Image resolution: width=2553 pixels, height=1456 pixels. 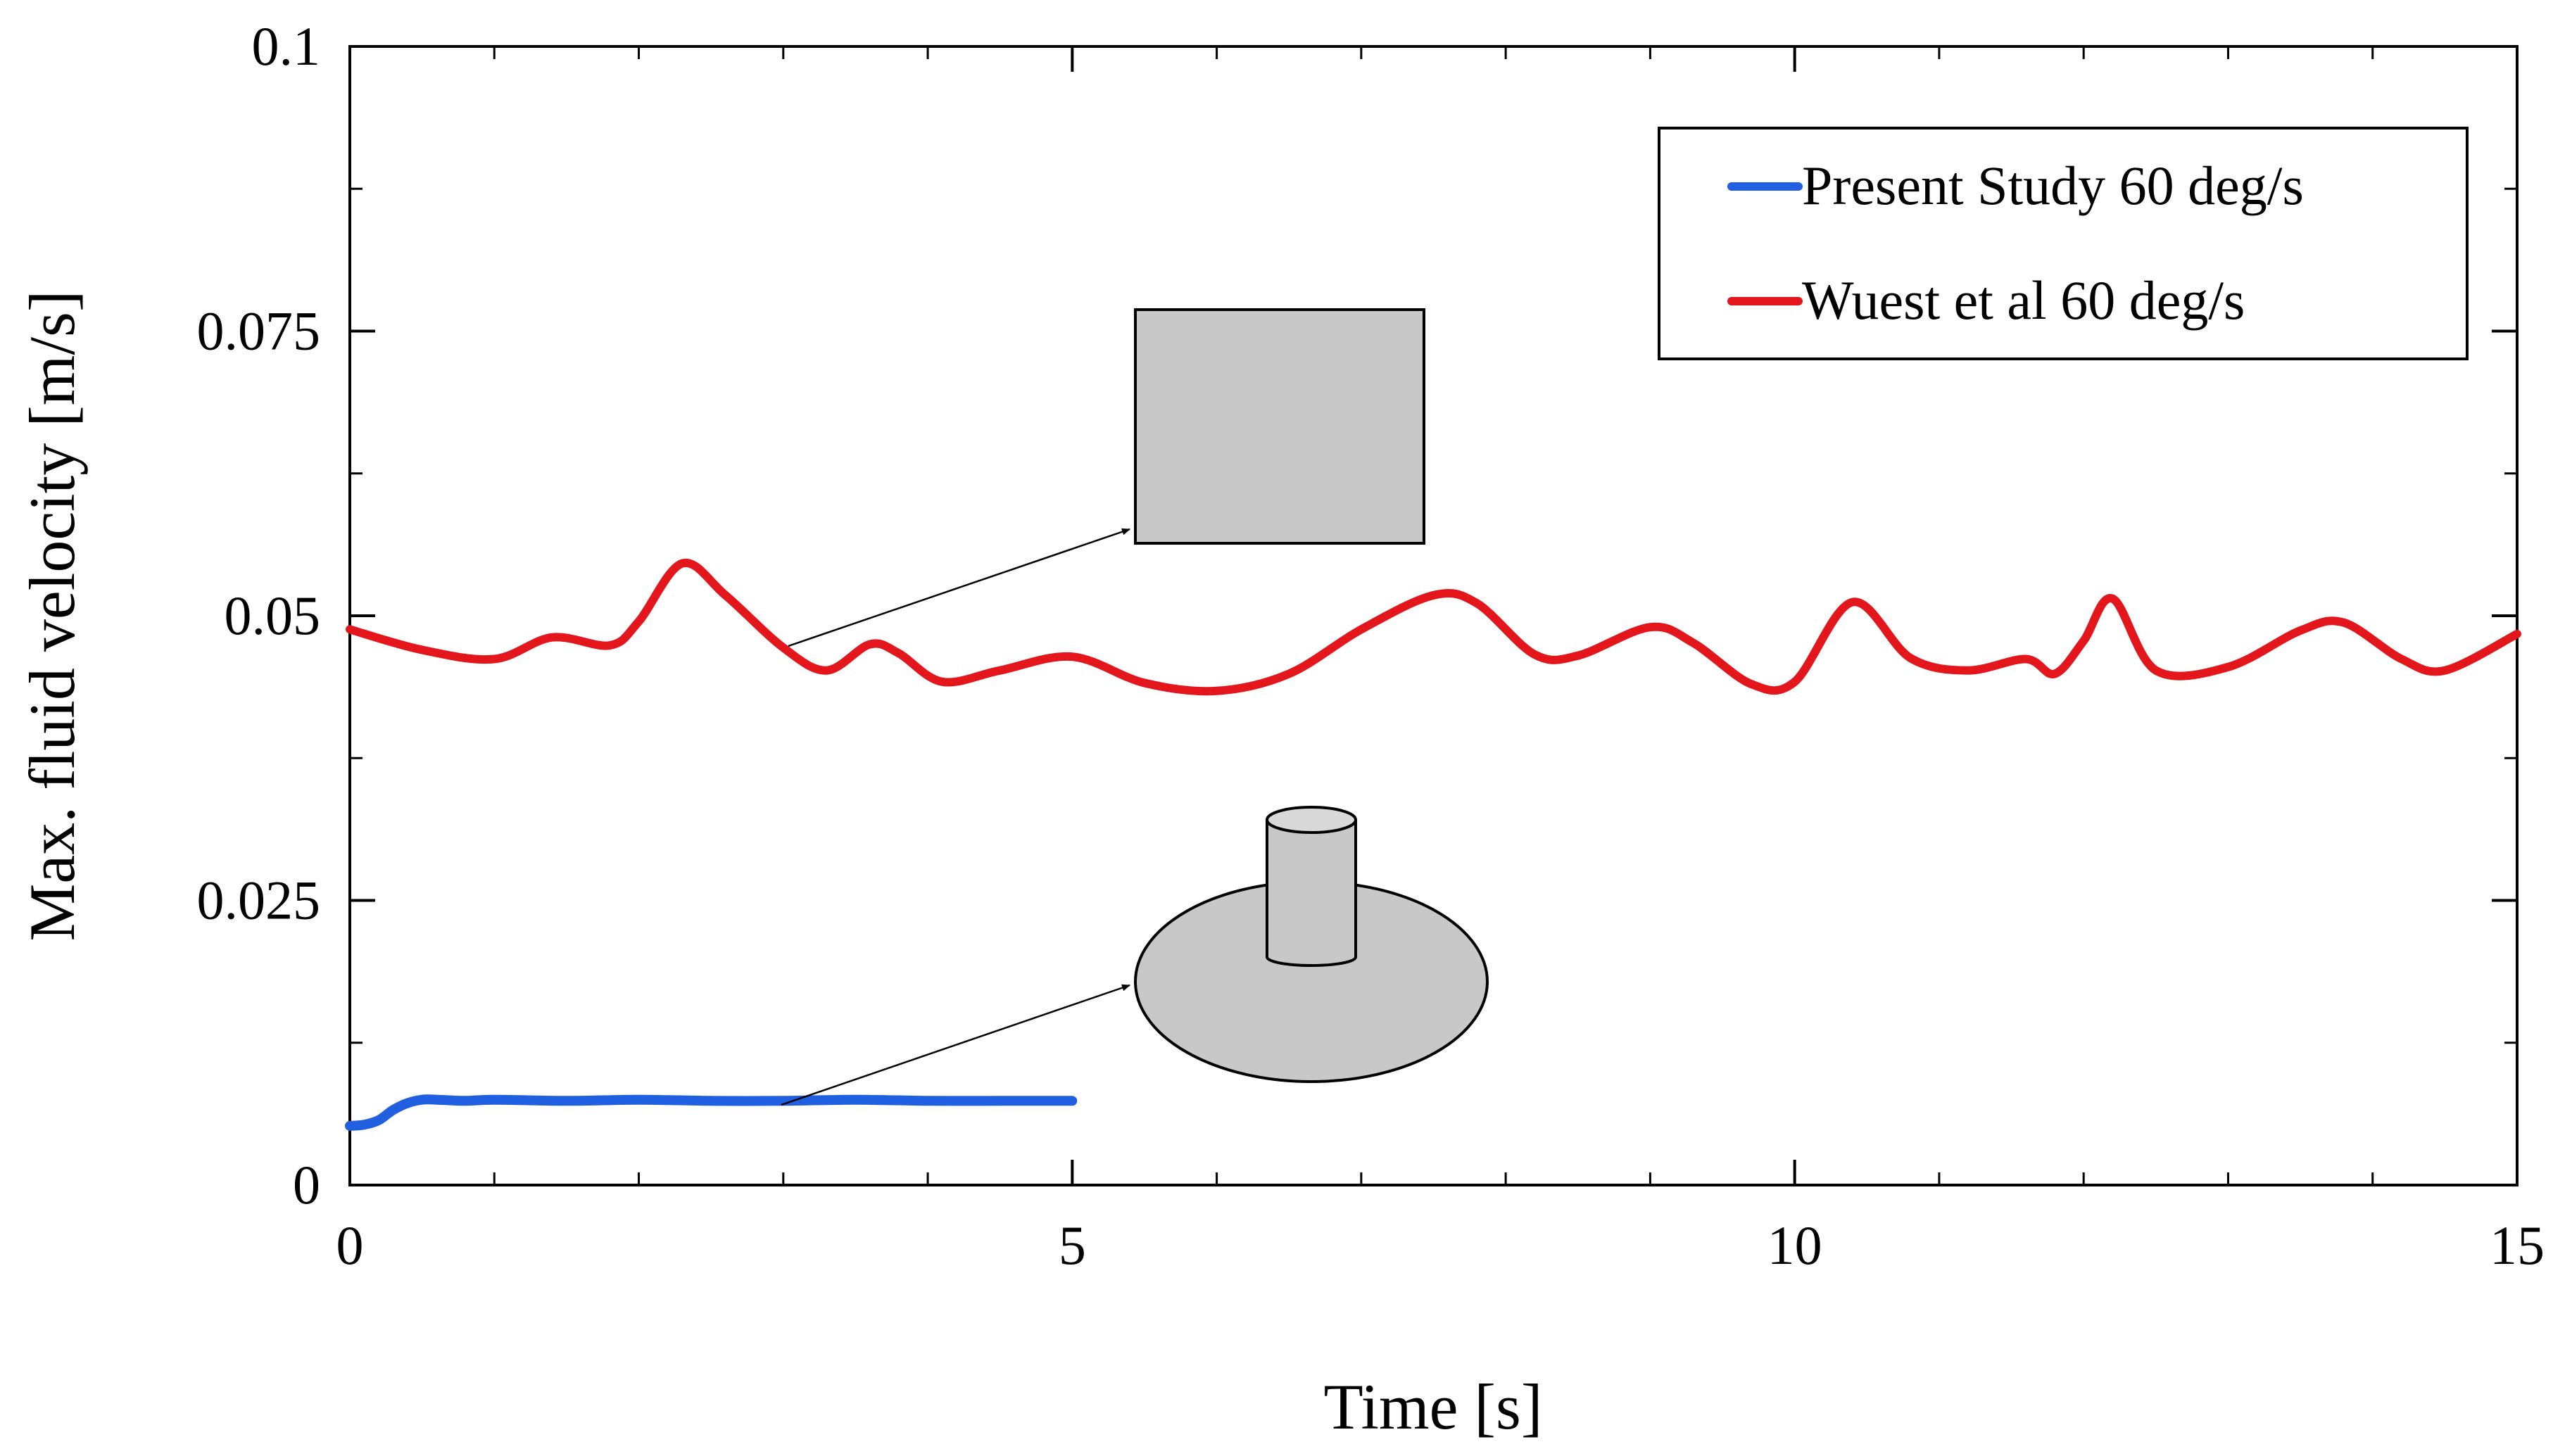 I want to click on y-axis-title: Max. fluid velocity [m/s], so click(x=52, y=616).